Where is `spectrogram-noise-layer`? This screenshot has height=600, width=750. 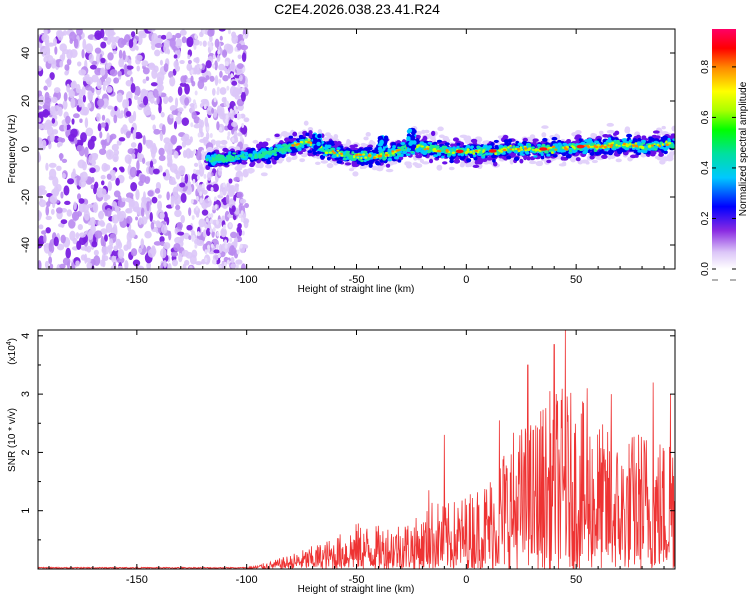 spectrogram-noise-layer is located at coordinates (144, 149).